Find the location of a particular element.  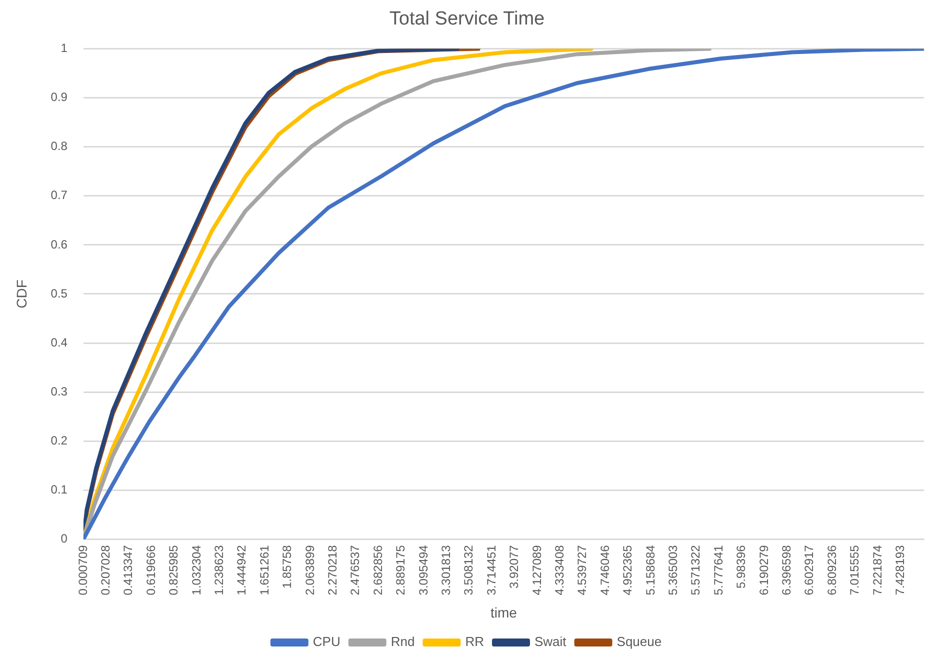

x-tick-label: 4.539727 is located at coordinates (582, 570).